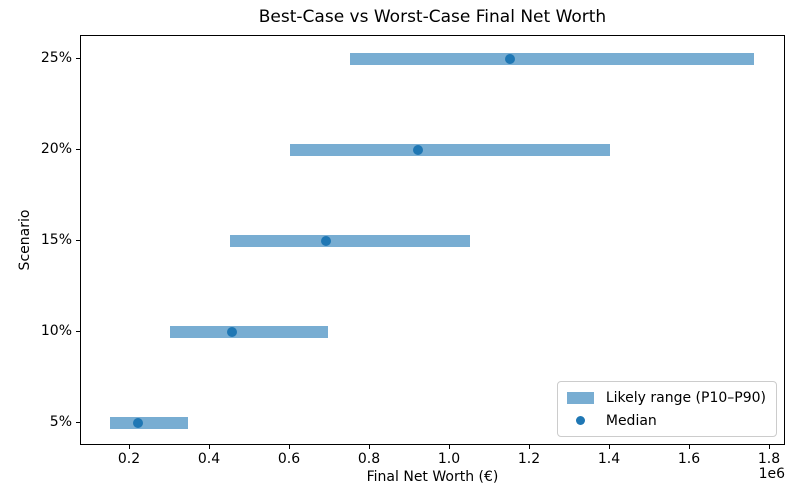 The width and height of the screenshot is (800, 500). I want to click on legend-label-range: Likely range (P10–P90), so click(685, 397).